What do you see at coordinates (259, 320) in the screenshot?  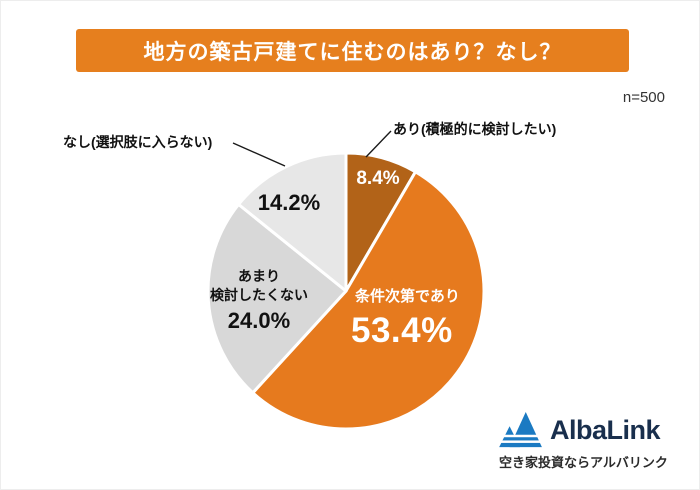 I see `segment-value-amari: 24.0%` at bounding box center [259, 320].